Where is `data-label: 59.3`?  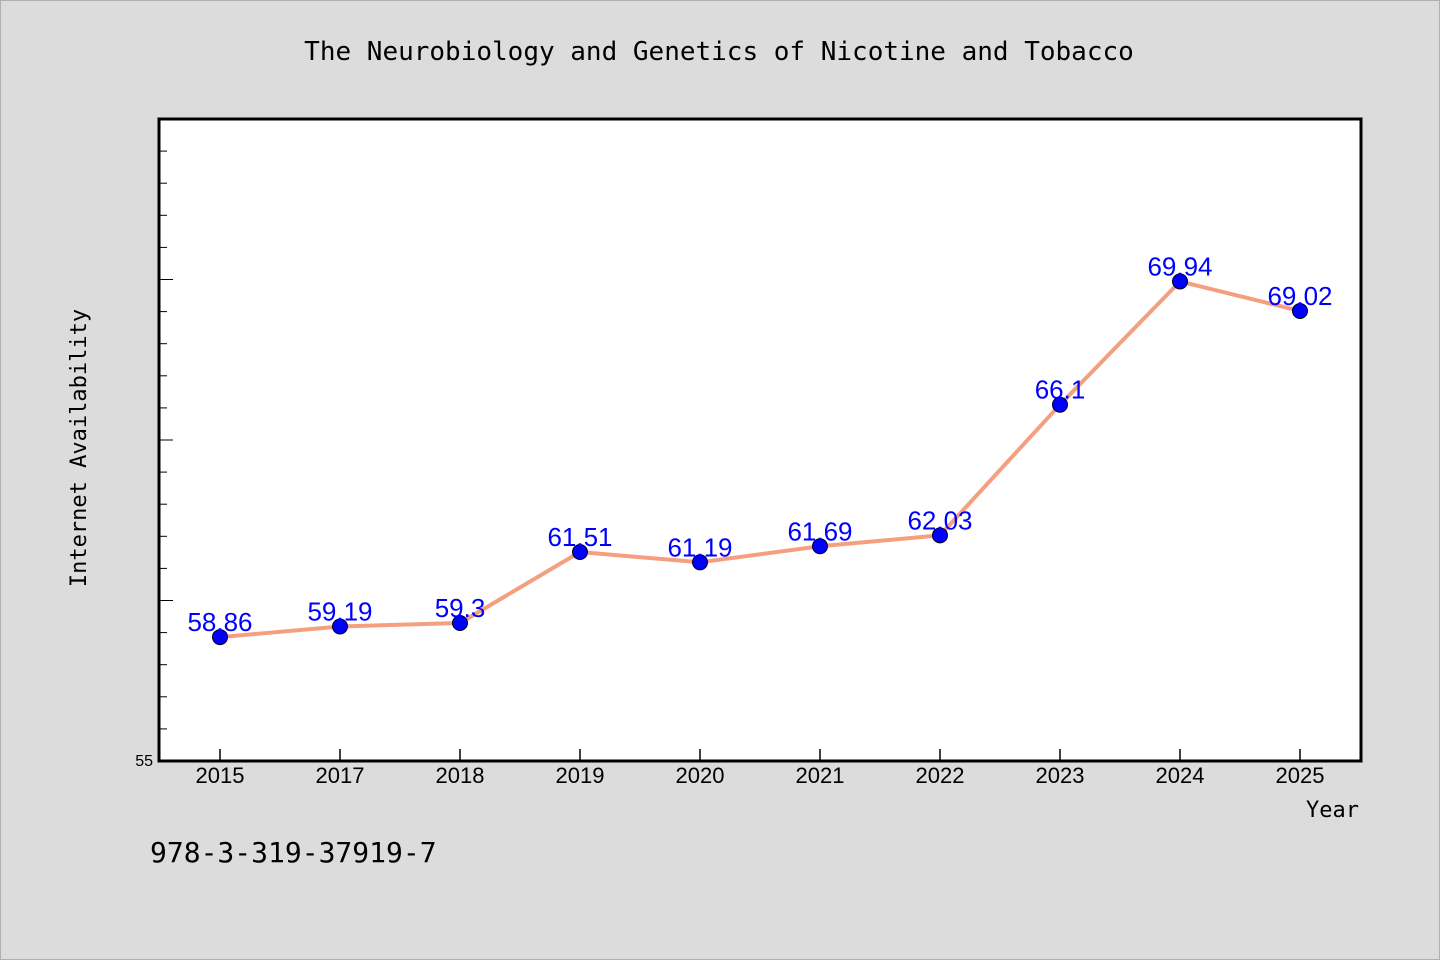
data-label: 59.3 is located at coordinates (460, 608).